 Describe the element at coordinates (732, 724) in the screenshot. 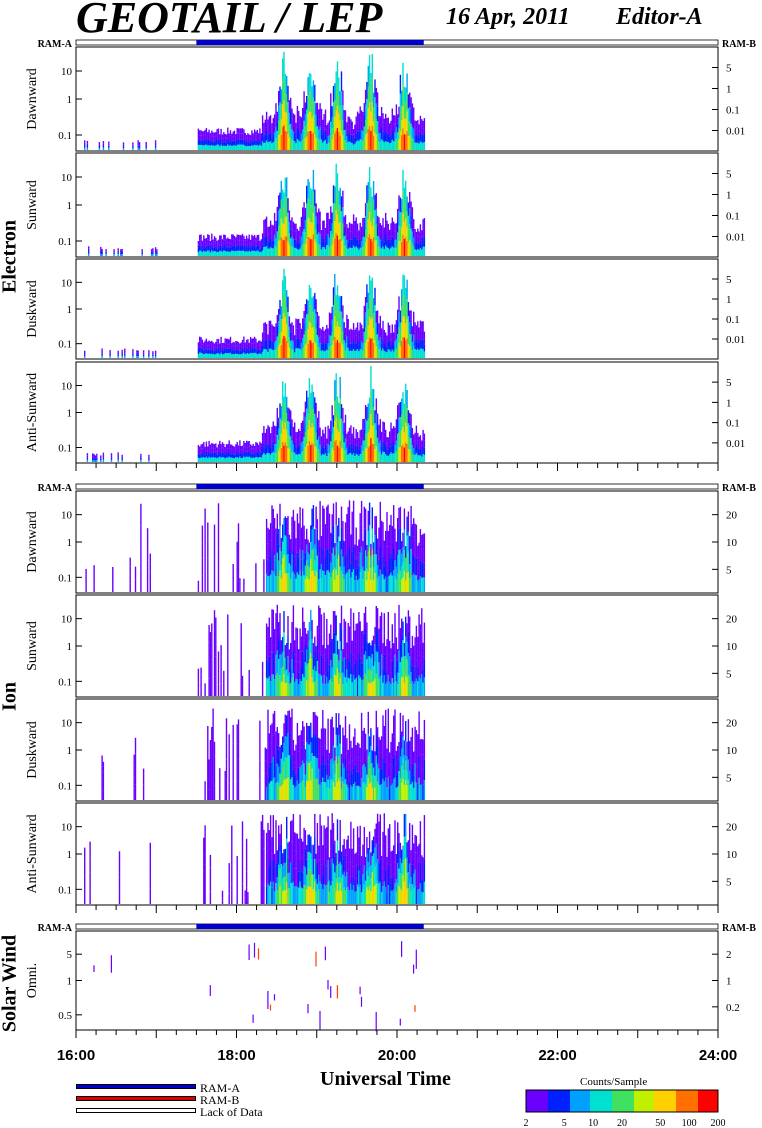

I see `right-tick-i-dusk-0: 20` at that location.